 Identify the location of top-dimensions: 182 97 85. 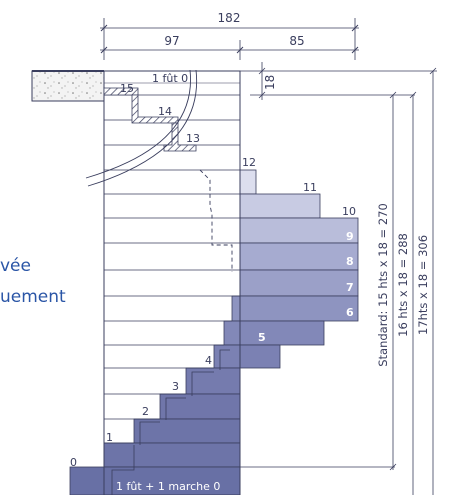
(229, 35).